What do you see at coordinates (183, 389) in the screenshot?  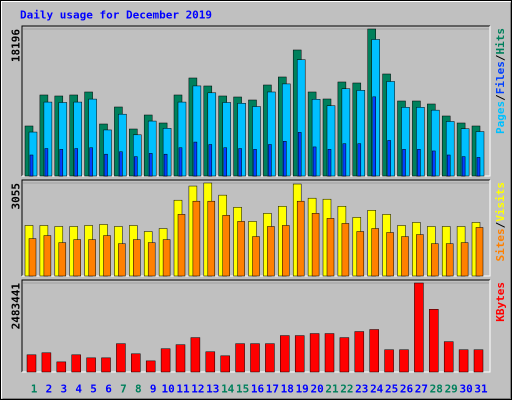 I see `x-tick-label: 11` at bounding box center [183, 389].